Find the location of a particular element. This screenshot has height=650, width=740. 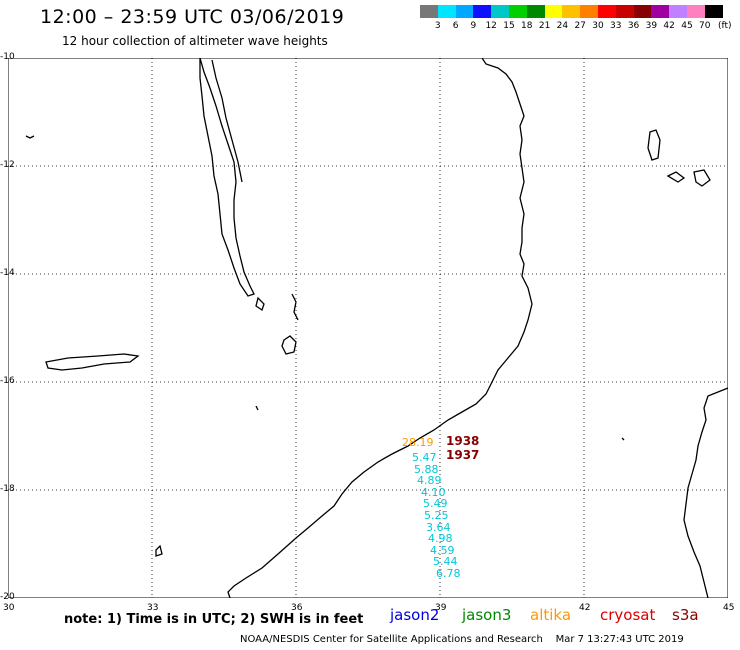

mayotte-island is located at coordinates (702, 178).